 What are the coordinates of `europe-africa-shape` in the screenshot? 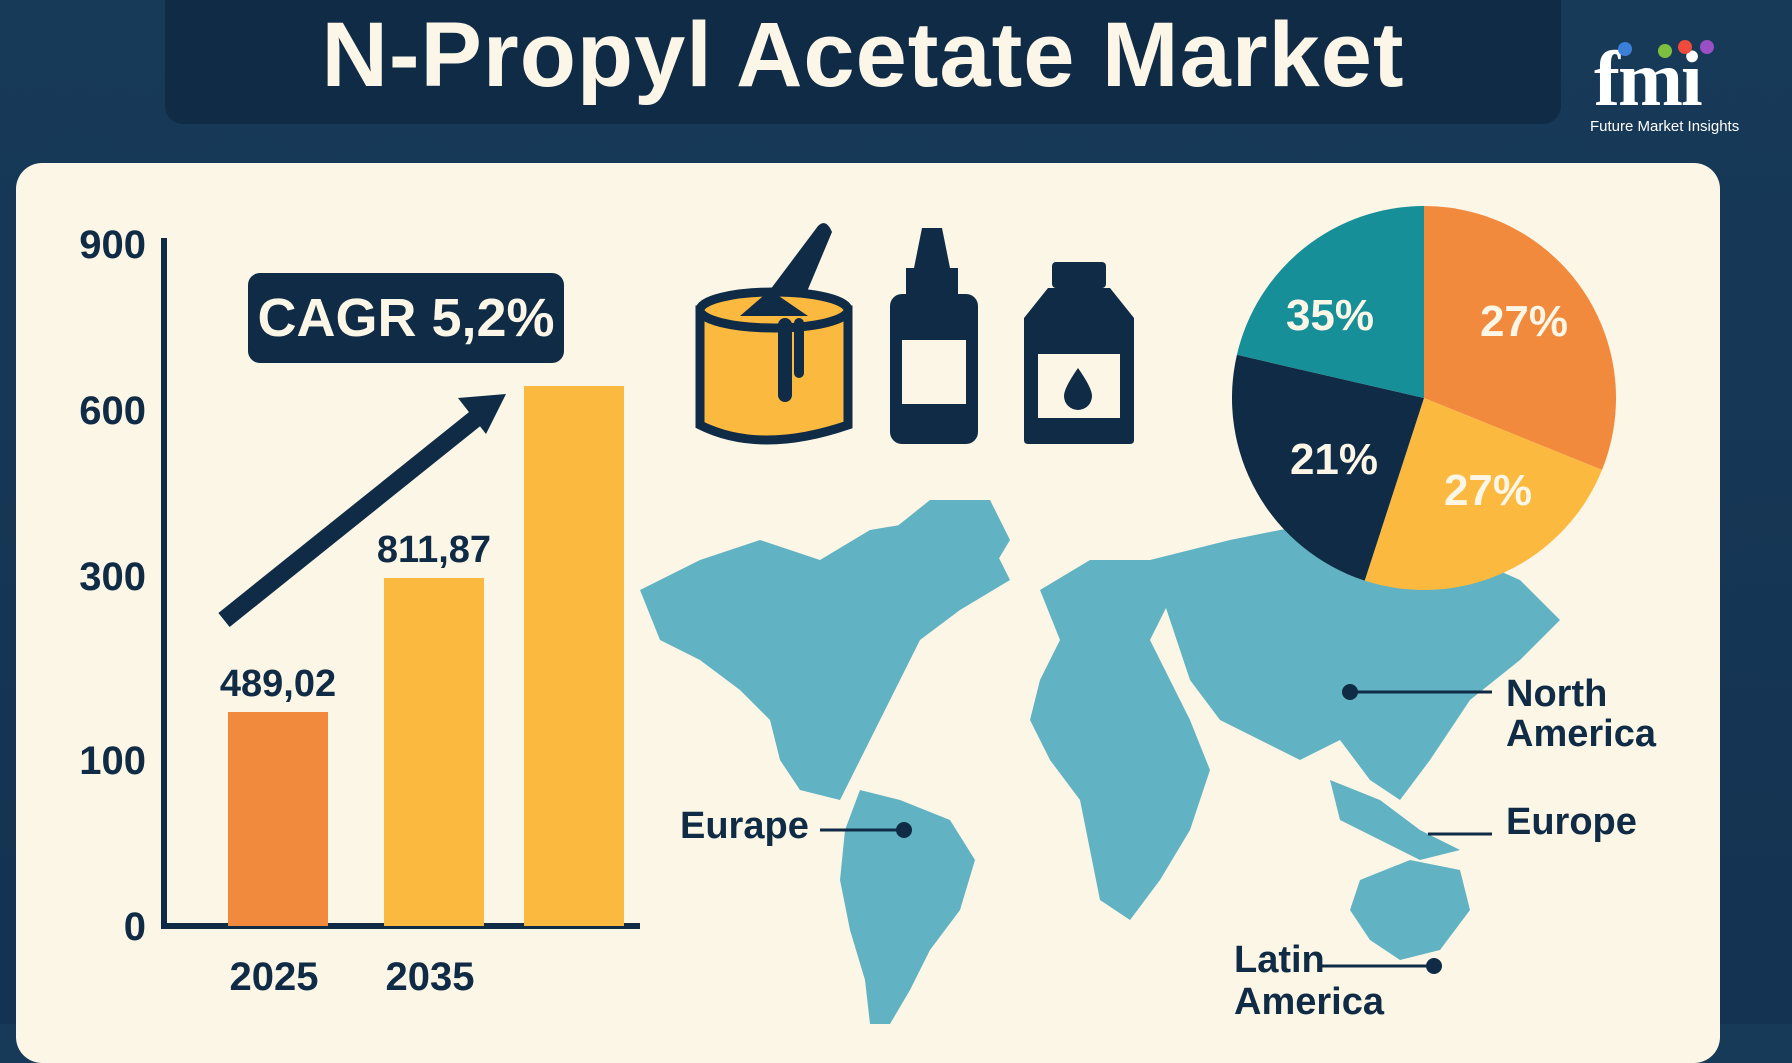 It's located at (1120, 740).